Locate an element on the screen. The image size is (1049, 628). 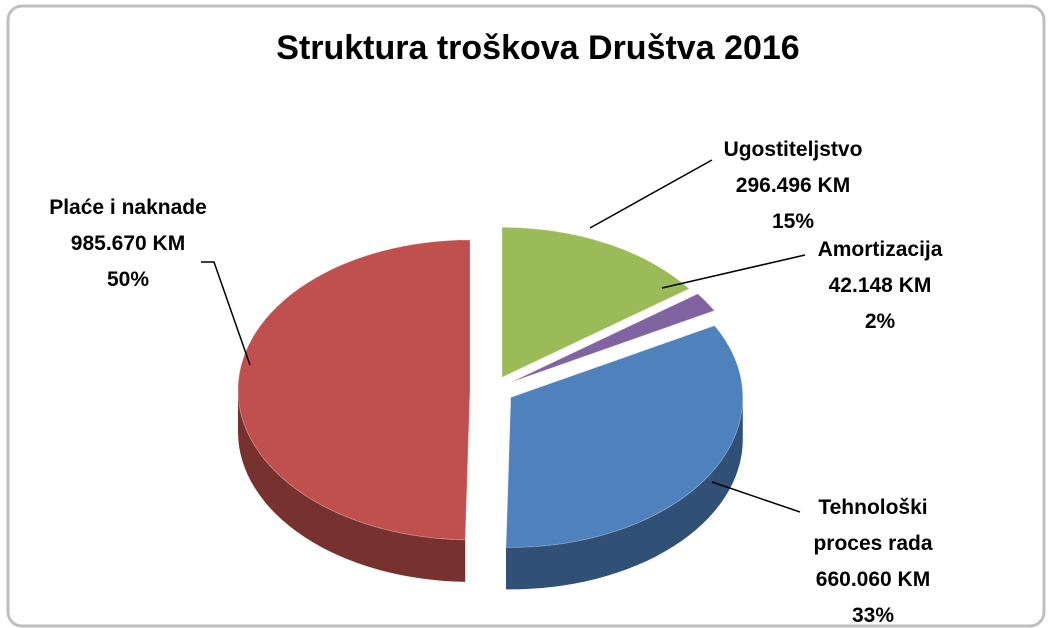
value-label: 985.670 KM is located at coordinates (128, 243).